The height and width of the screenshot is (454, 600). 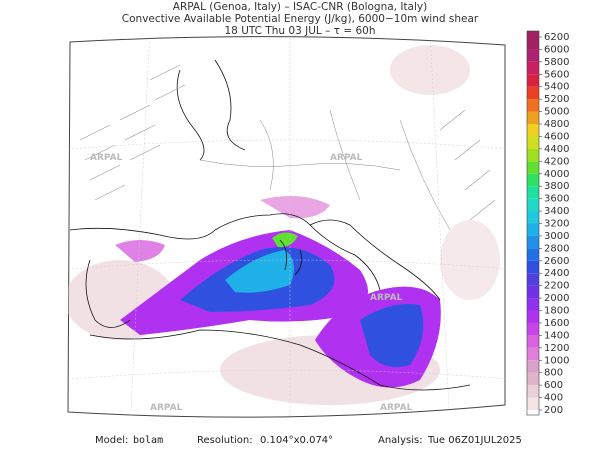 What do you see at coordinates (533, 412) in the screenshot?
I see `colorbar-below` at bounding box center [533, 412].